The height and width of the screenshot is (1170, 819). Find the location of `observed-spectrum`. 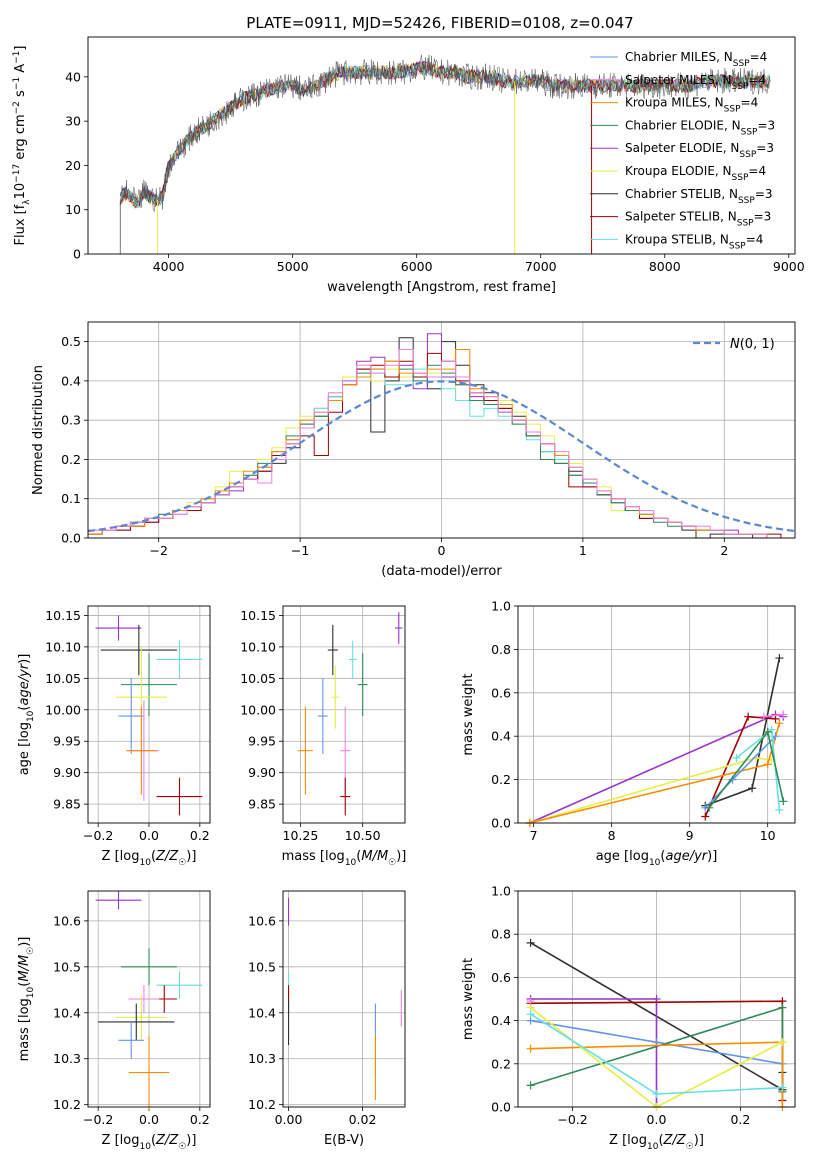

observed-spectrum is located at coordinates (445, 133).